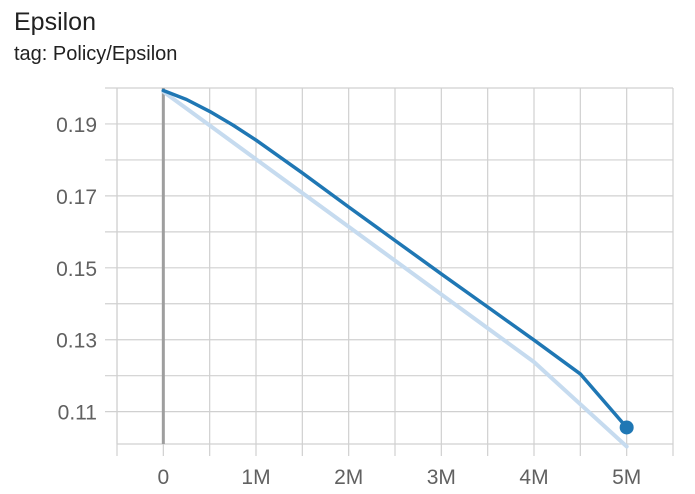  What do you see at coordinates (76, 341) in the screenshot?
I see `y-tick-label: 0.13` at bounding box center [76, 341].